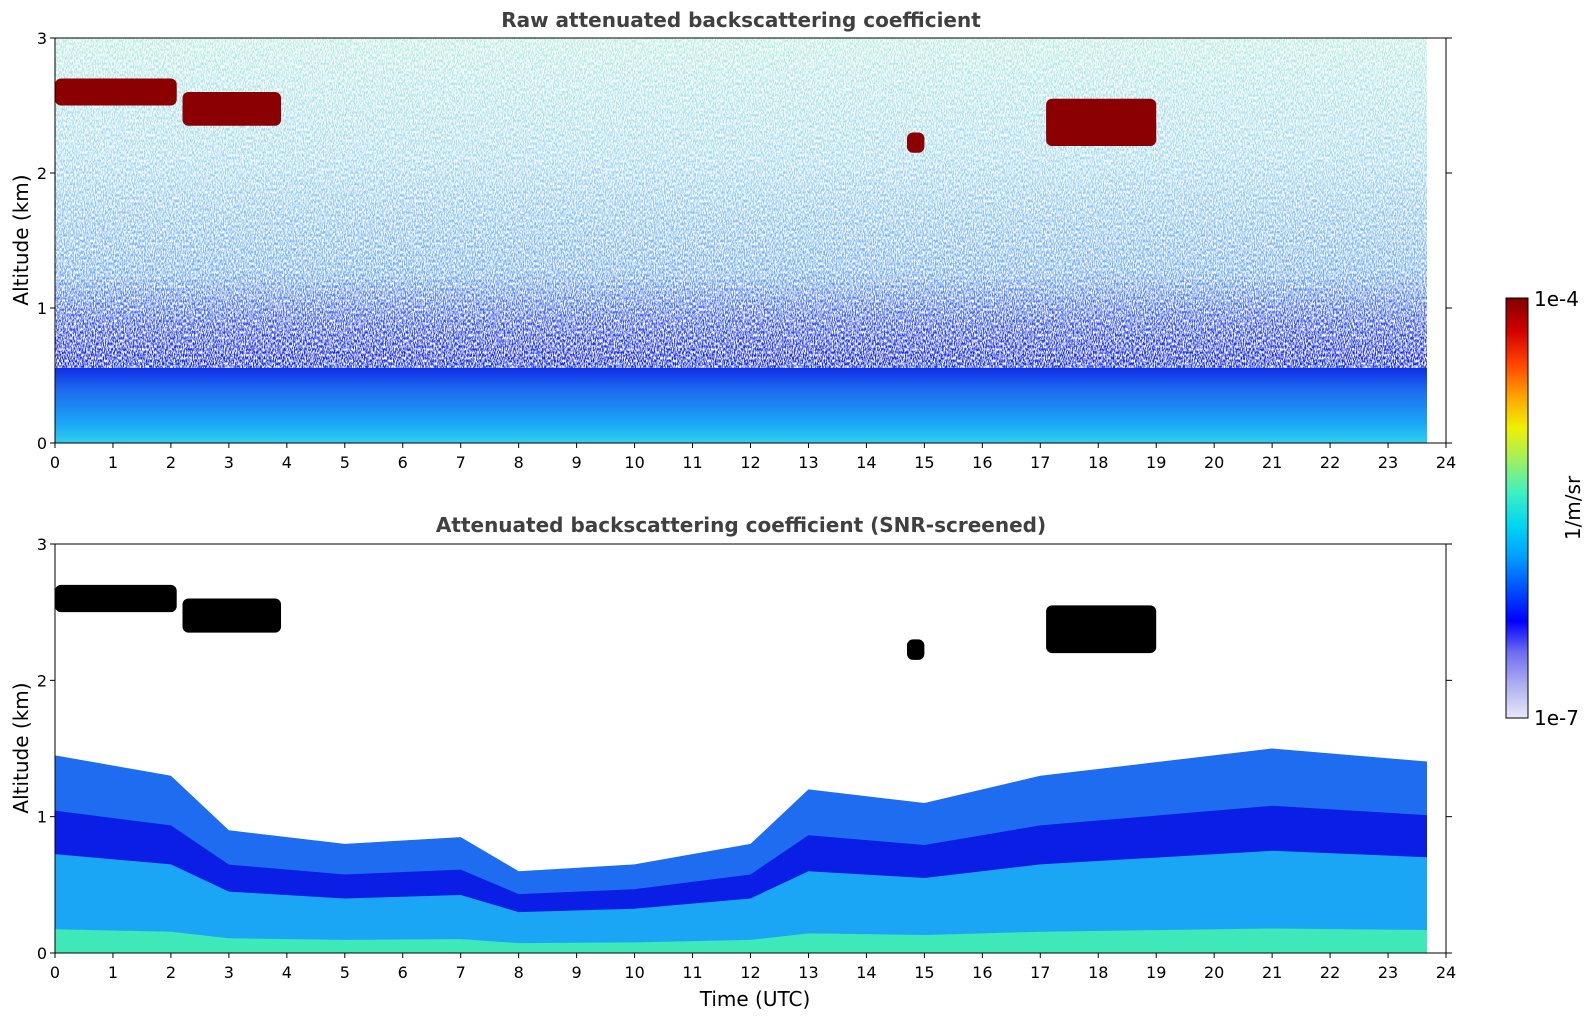 The height and width of the screenshot is (1020, 1595). What do you see at coordinates (21, 747) in the screenshot?
I see `screened-ylabel: Altitude (km)` at bounding box center [21, 747].